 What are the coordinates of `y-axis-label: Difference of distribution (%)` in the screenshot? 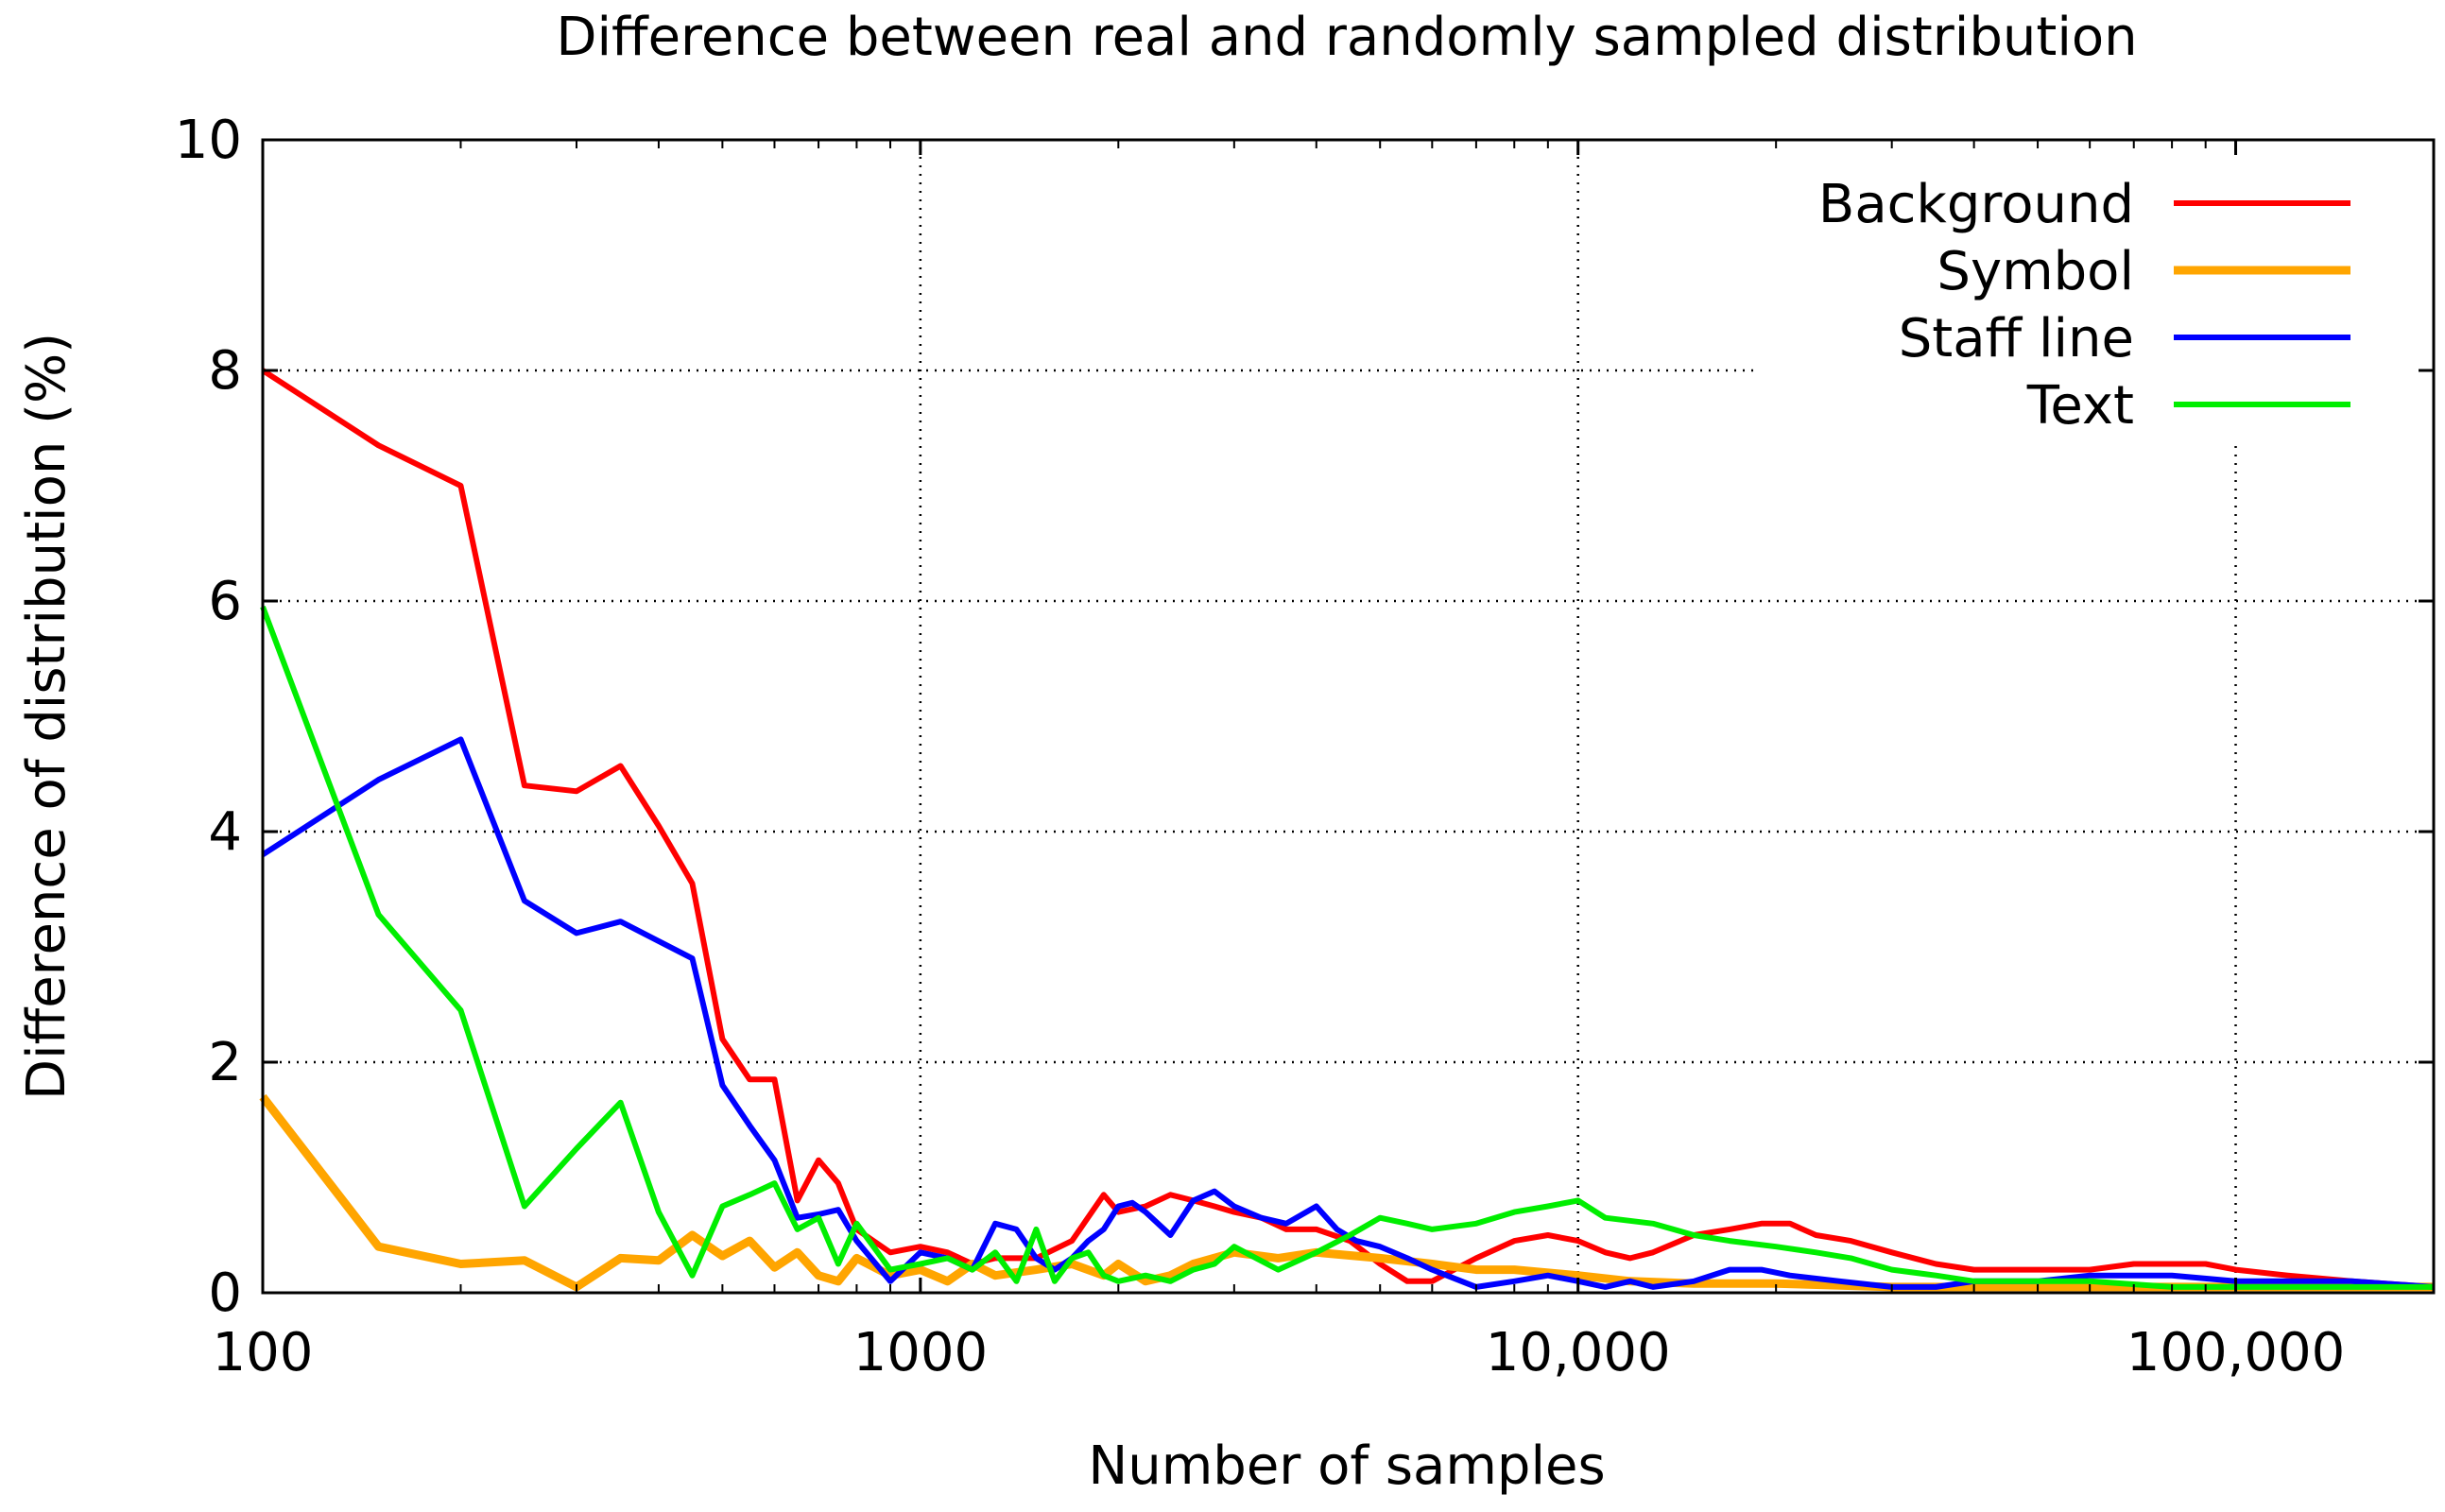 It's located at (47, 716).